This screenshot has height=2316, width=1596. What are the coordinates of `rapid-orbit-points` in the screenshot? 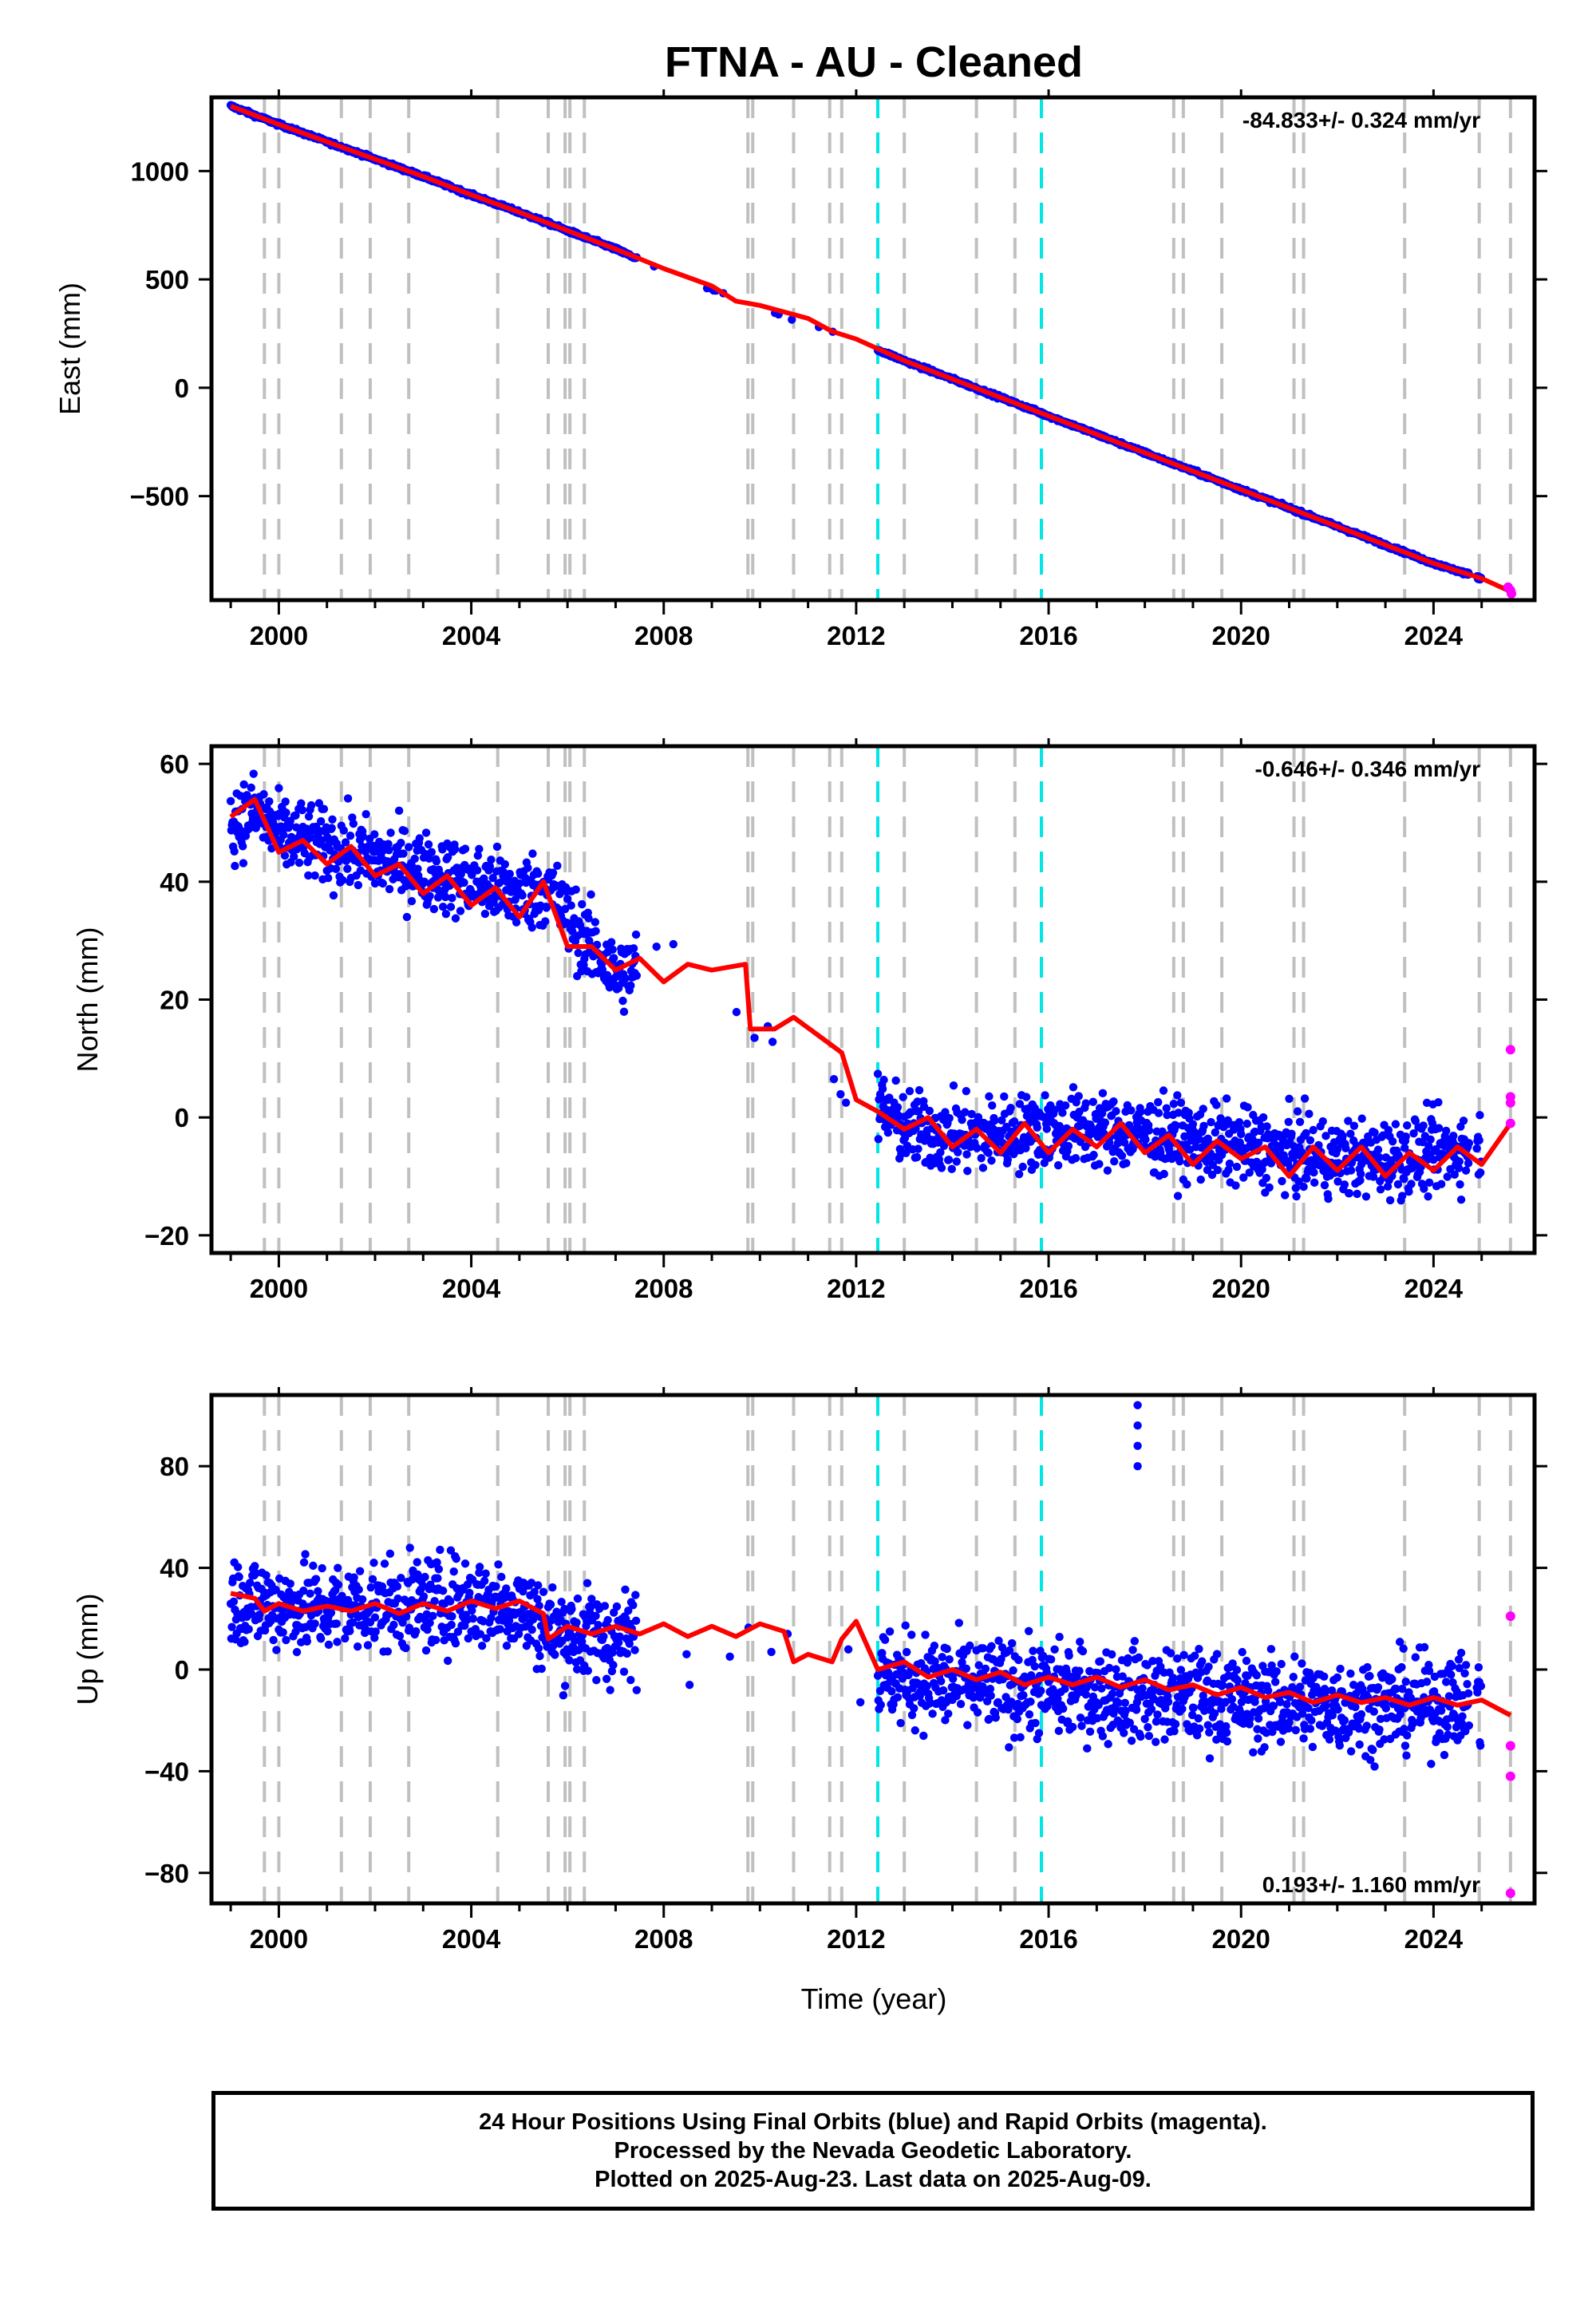 It's located at (1510, 1086).